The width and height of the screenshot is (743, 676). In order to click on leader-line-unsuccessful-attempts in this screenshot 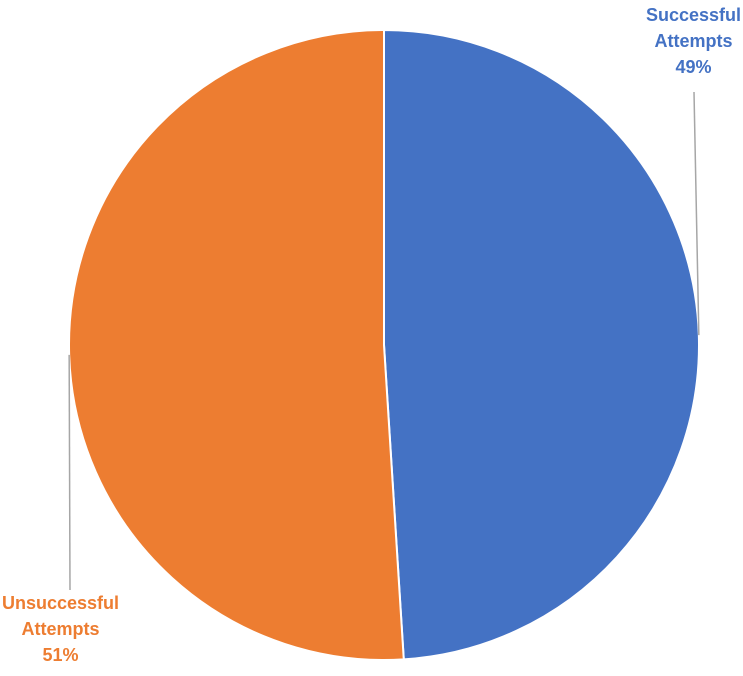, I will do `click(69, 472)`.